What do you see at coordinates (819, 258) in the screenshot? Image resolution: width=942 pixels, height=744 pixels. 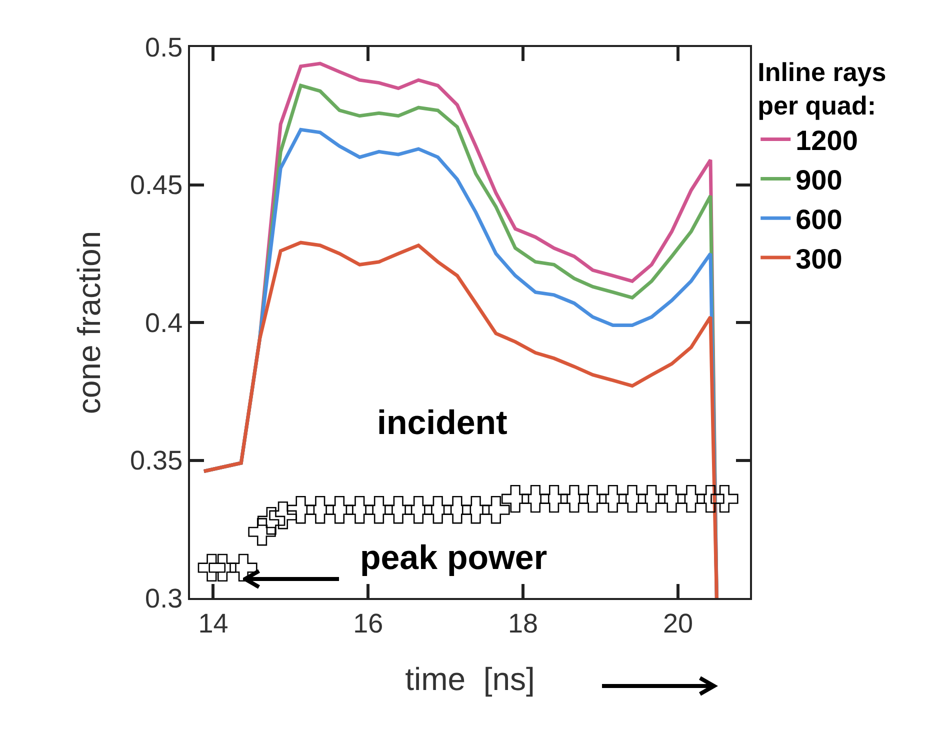 I see `legend-label: 300` at bounding box center [819, 258].